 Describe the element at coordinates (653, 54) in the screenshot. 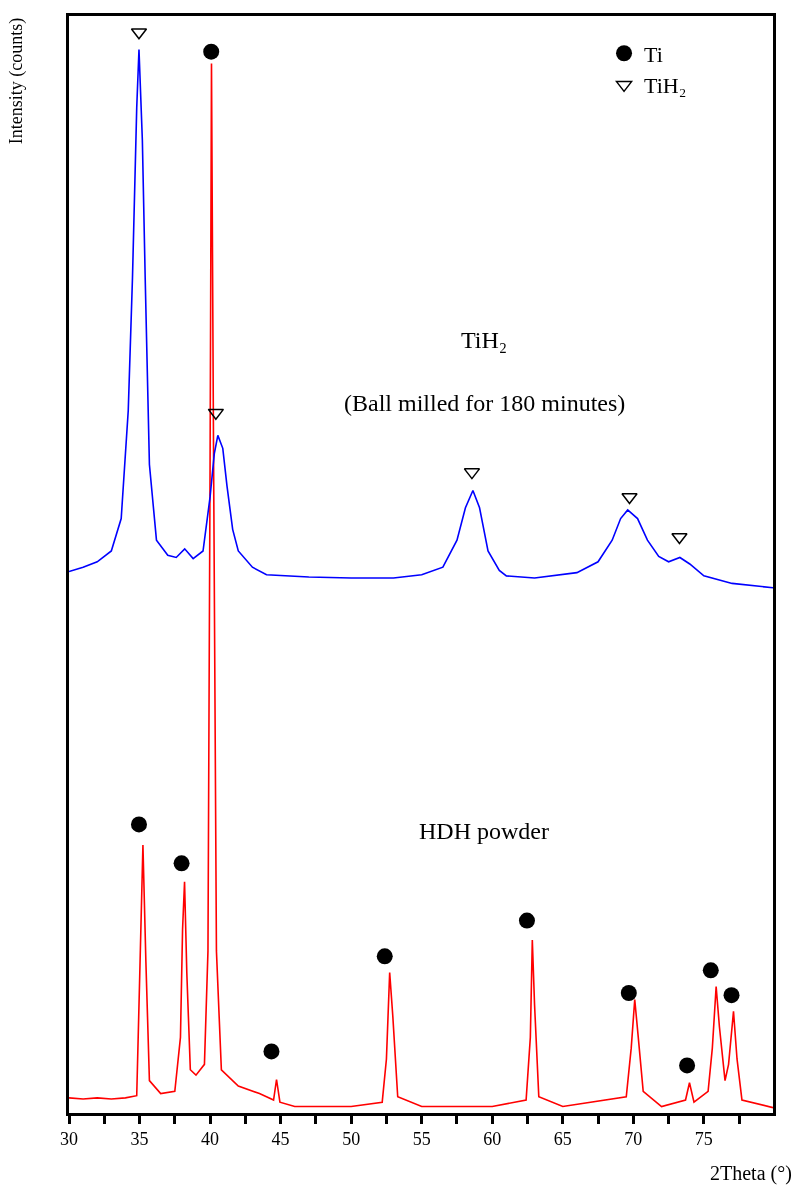

I see `legend-label: Ti` at that location.